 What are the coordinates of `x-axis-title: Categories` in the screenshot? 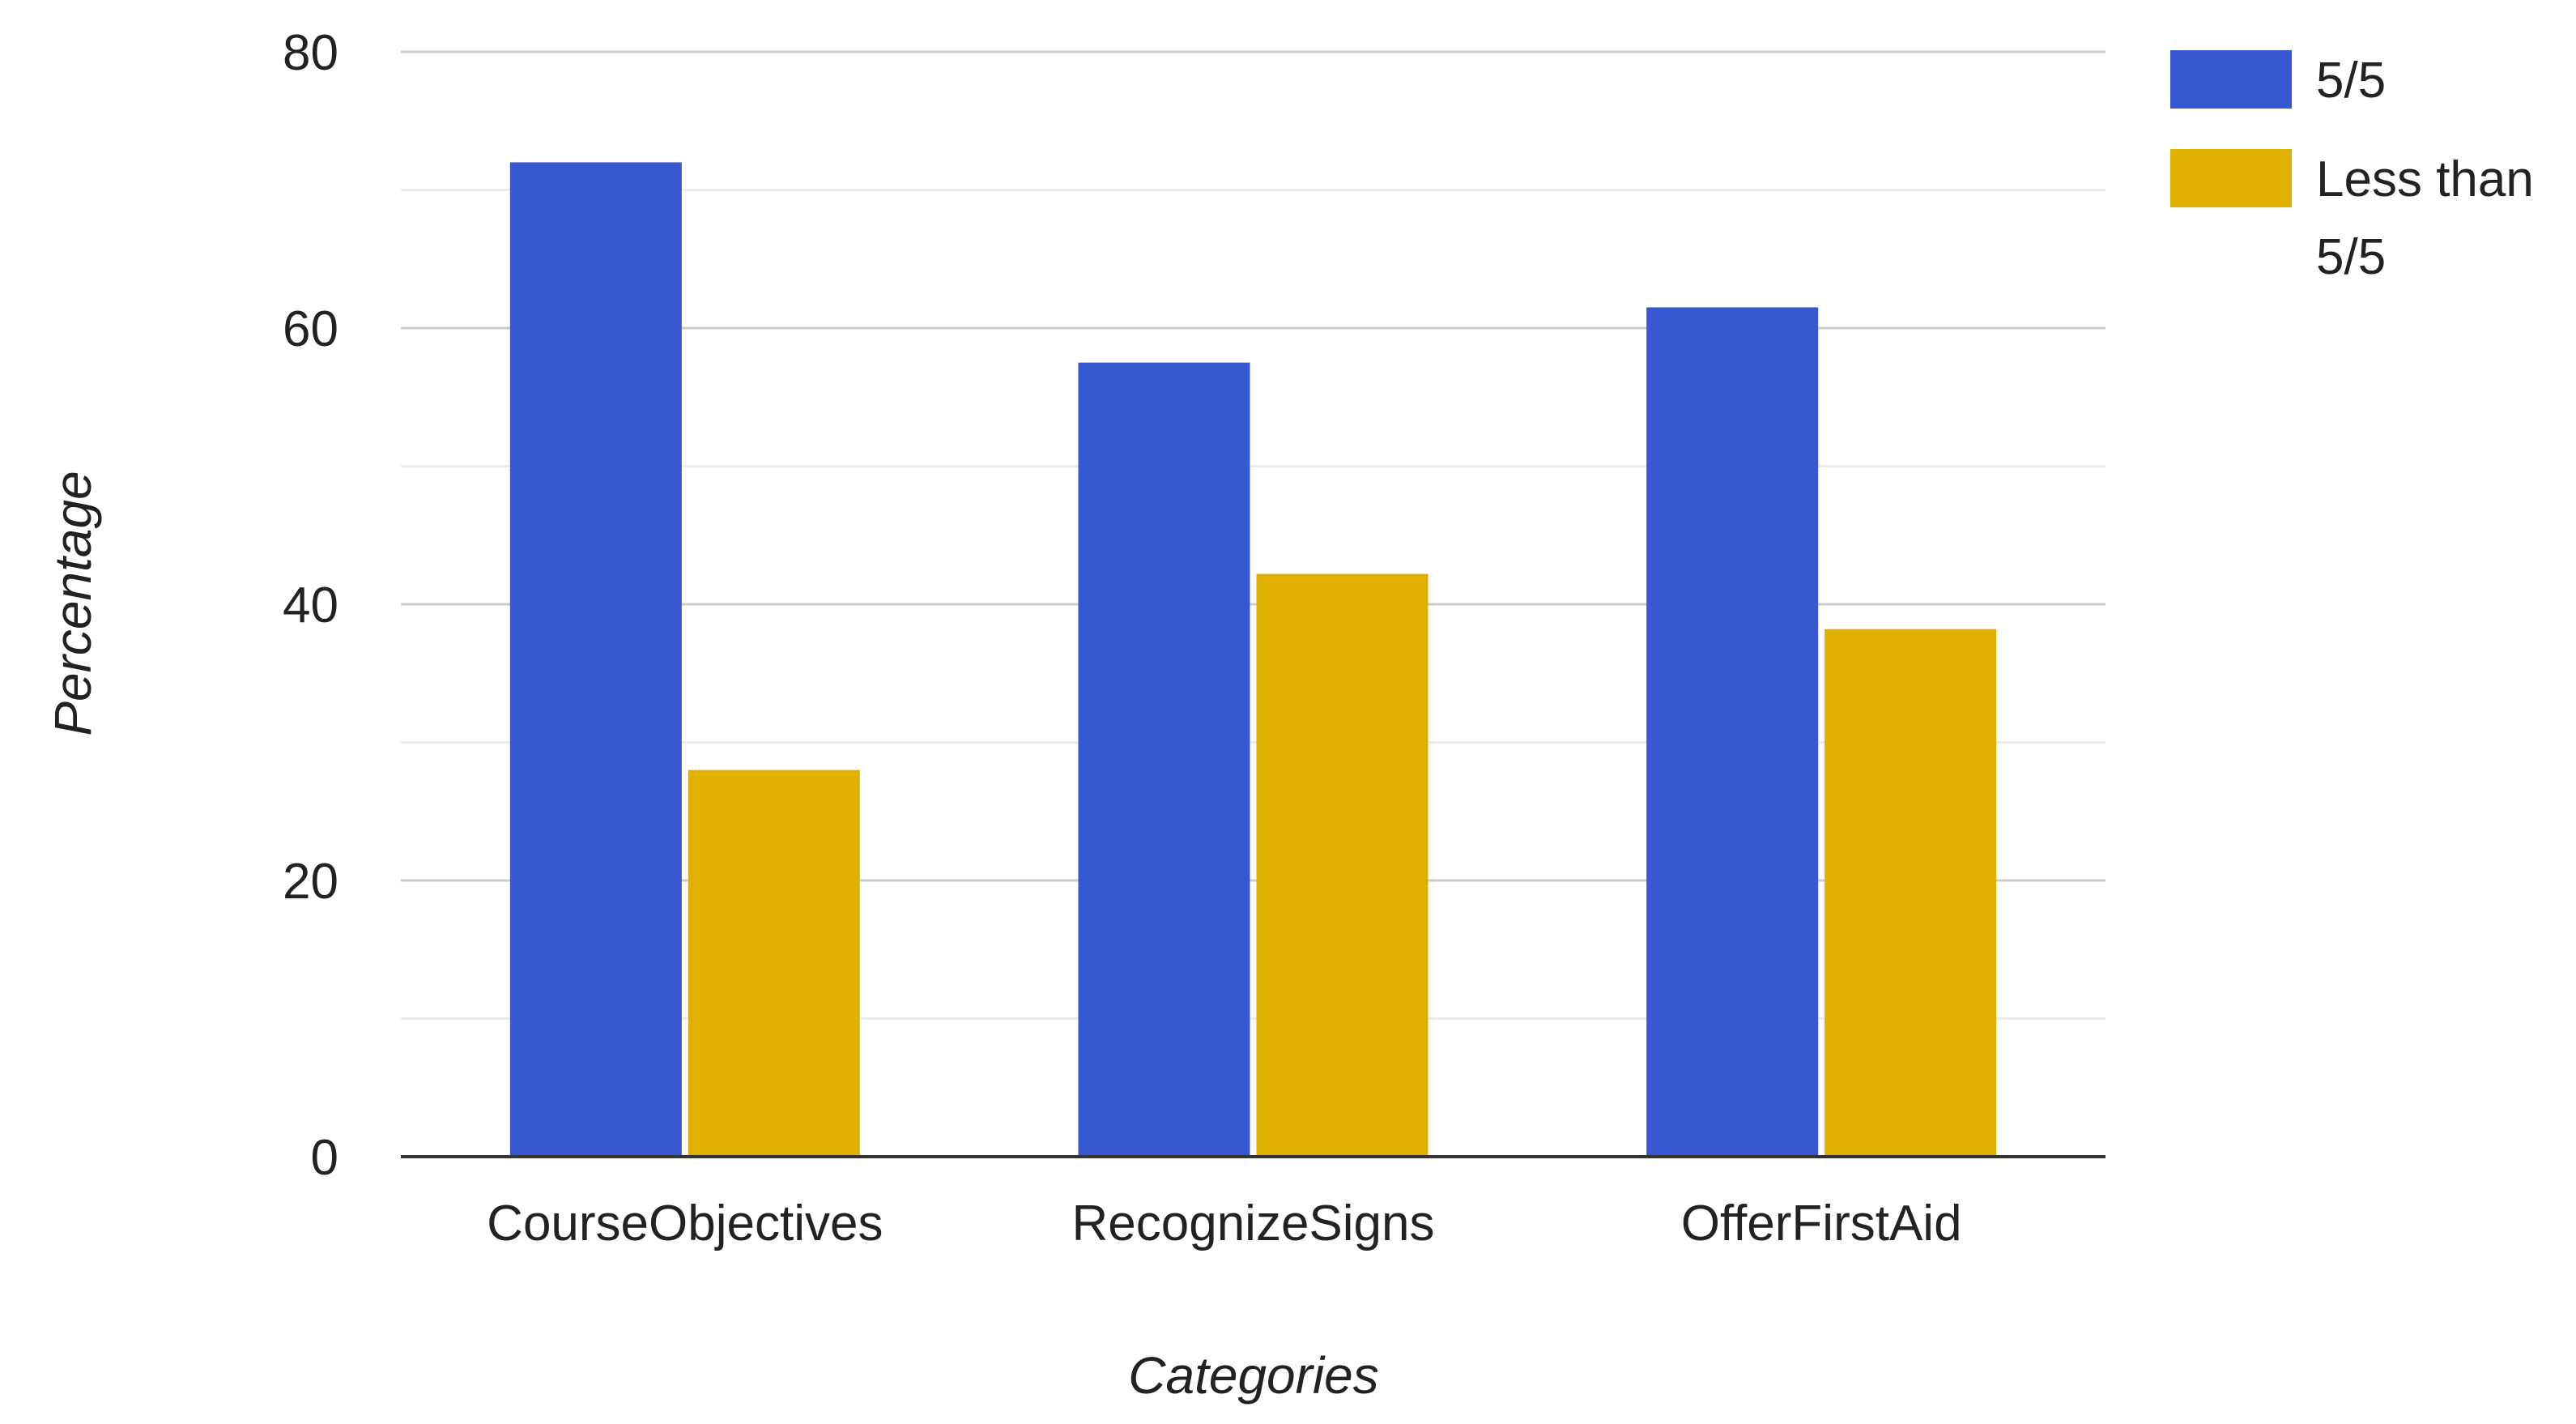 It's located at (1253, 1375).